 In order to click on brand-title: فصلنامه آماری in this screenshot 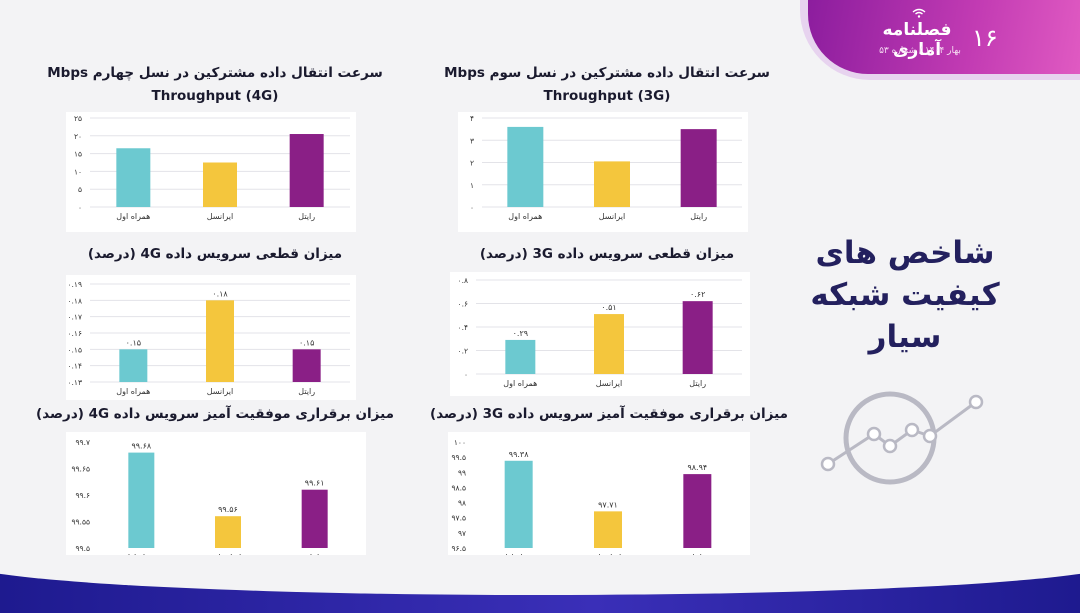, I will do `click(917, 40)`.